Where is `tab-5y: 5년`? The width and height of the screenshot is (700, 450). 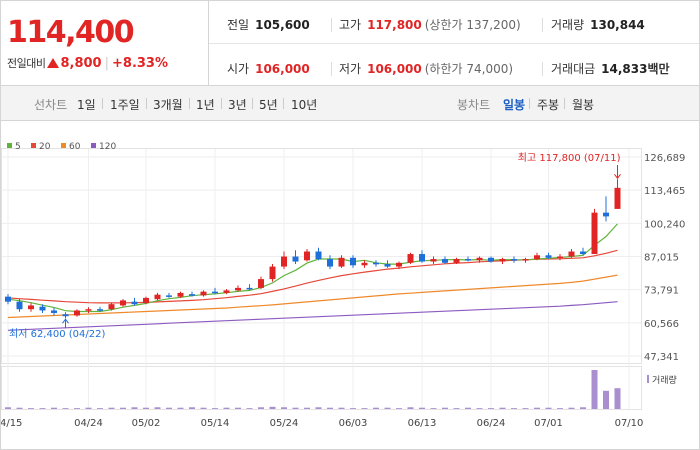 tab-5y: 5년 is located at coordinates (268, 105).